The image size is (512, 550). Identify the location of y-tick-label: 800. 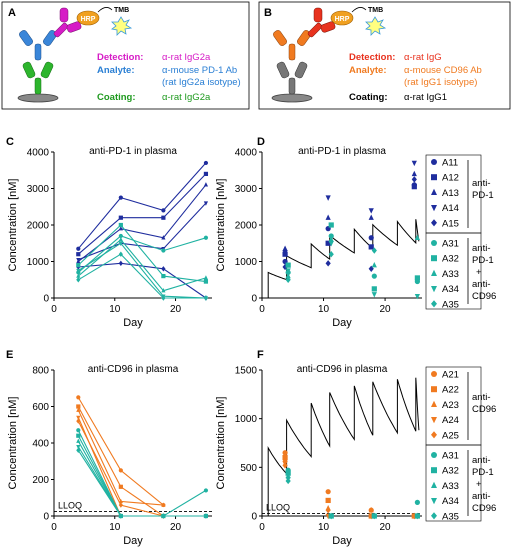
(40, 371).